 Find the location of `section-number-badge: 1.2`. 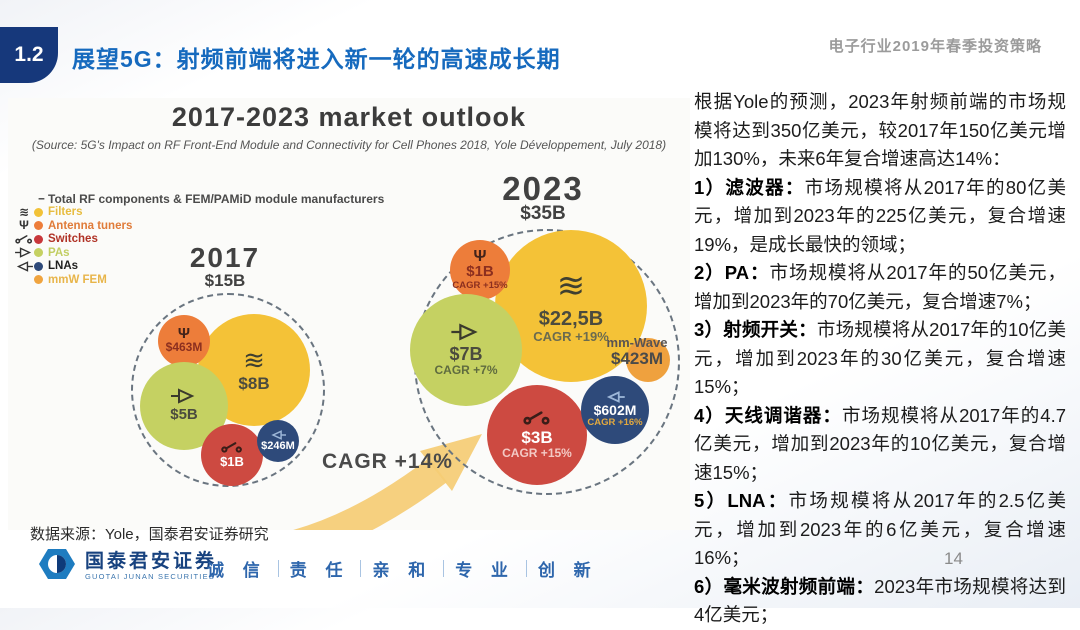

section-number-badge: 1.2 is located at coordinates (29, 55).